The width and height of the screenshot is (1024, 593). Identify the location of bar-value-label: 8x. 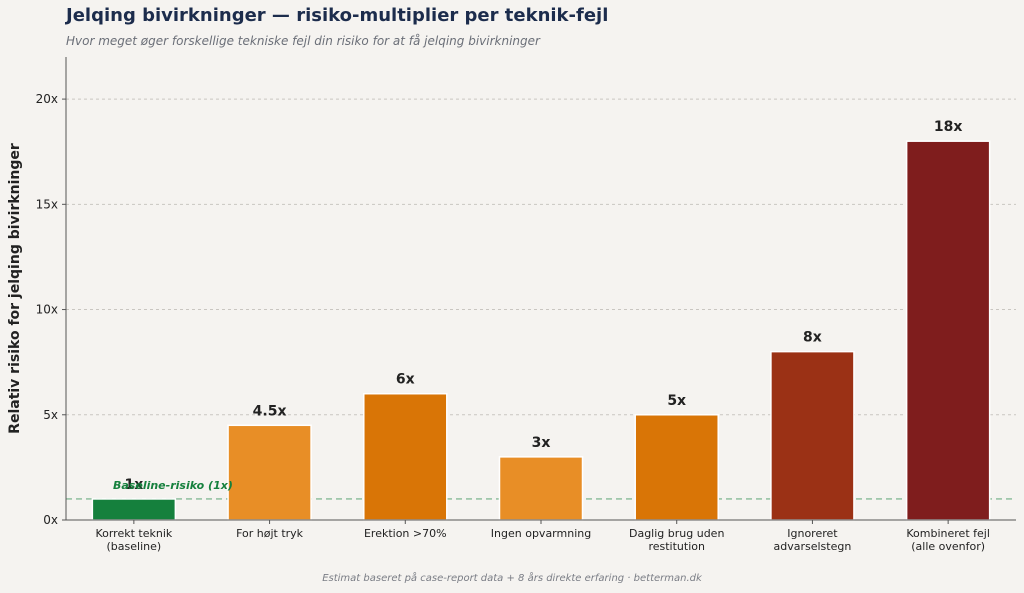
(812, 338).